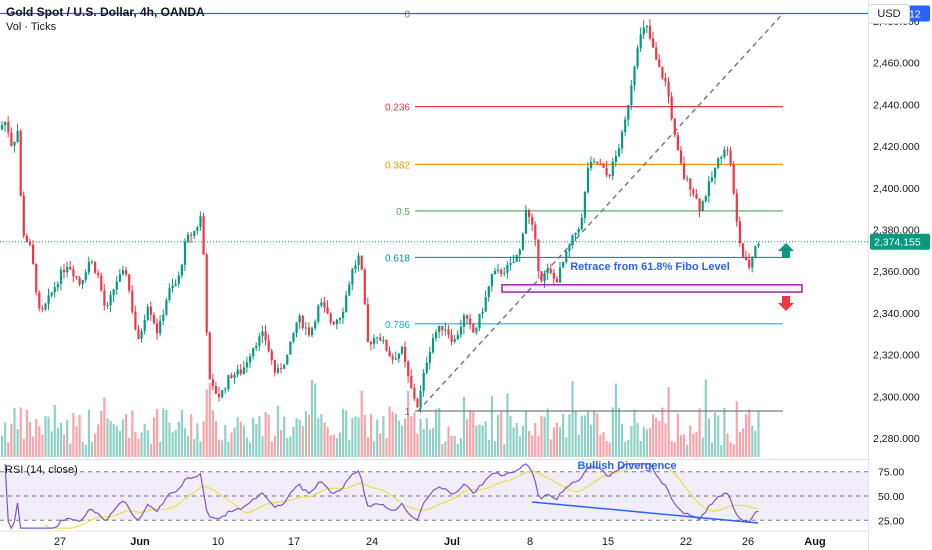 This screenshot has width=932, height=550. I want to click on fib-level-label-1: 1, so click(407, 412).